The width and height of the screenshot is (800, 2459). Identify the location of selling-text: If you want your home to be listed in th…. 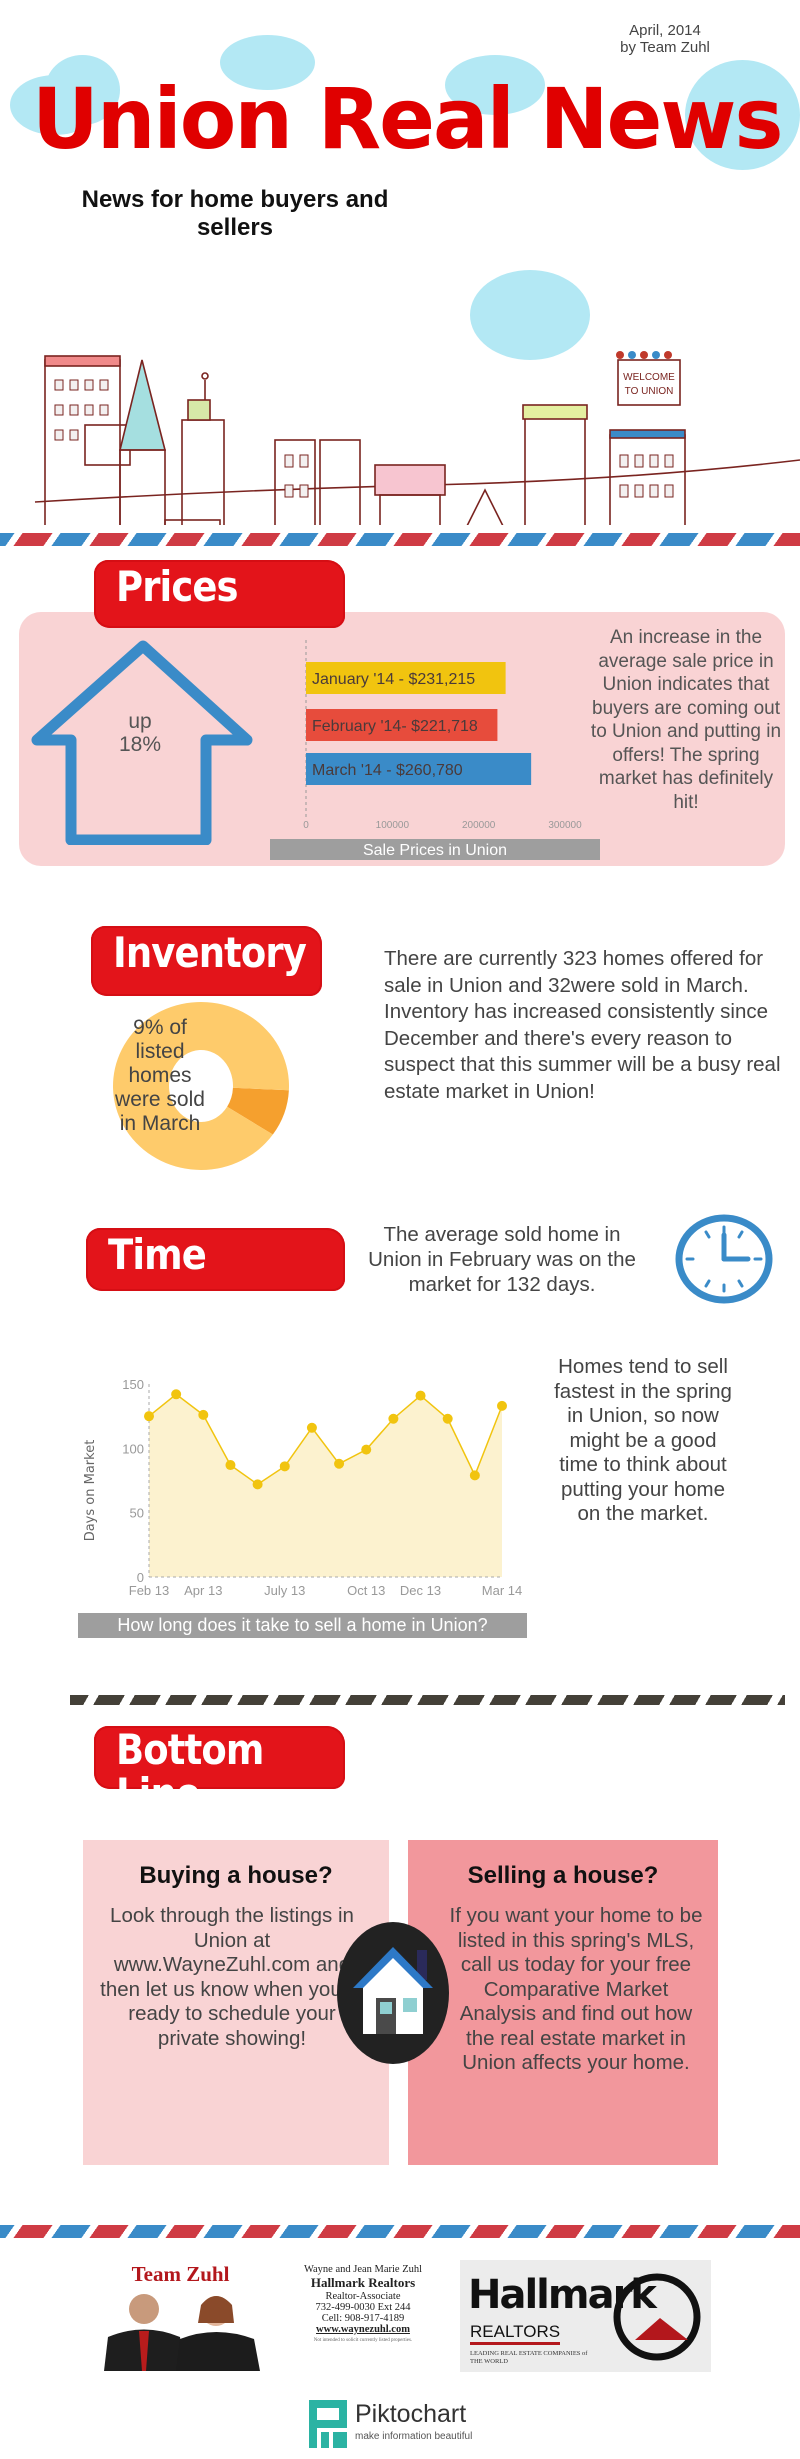
(576, 1989).